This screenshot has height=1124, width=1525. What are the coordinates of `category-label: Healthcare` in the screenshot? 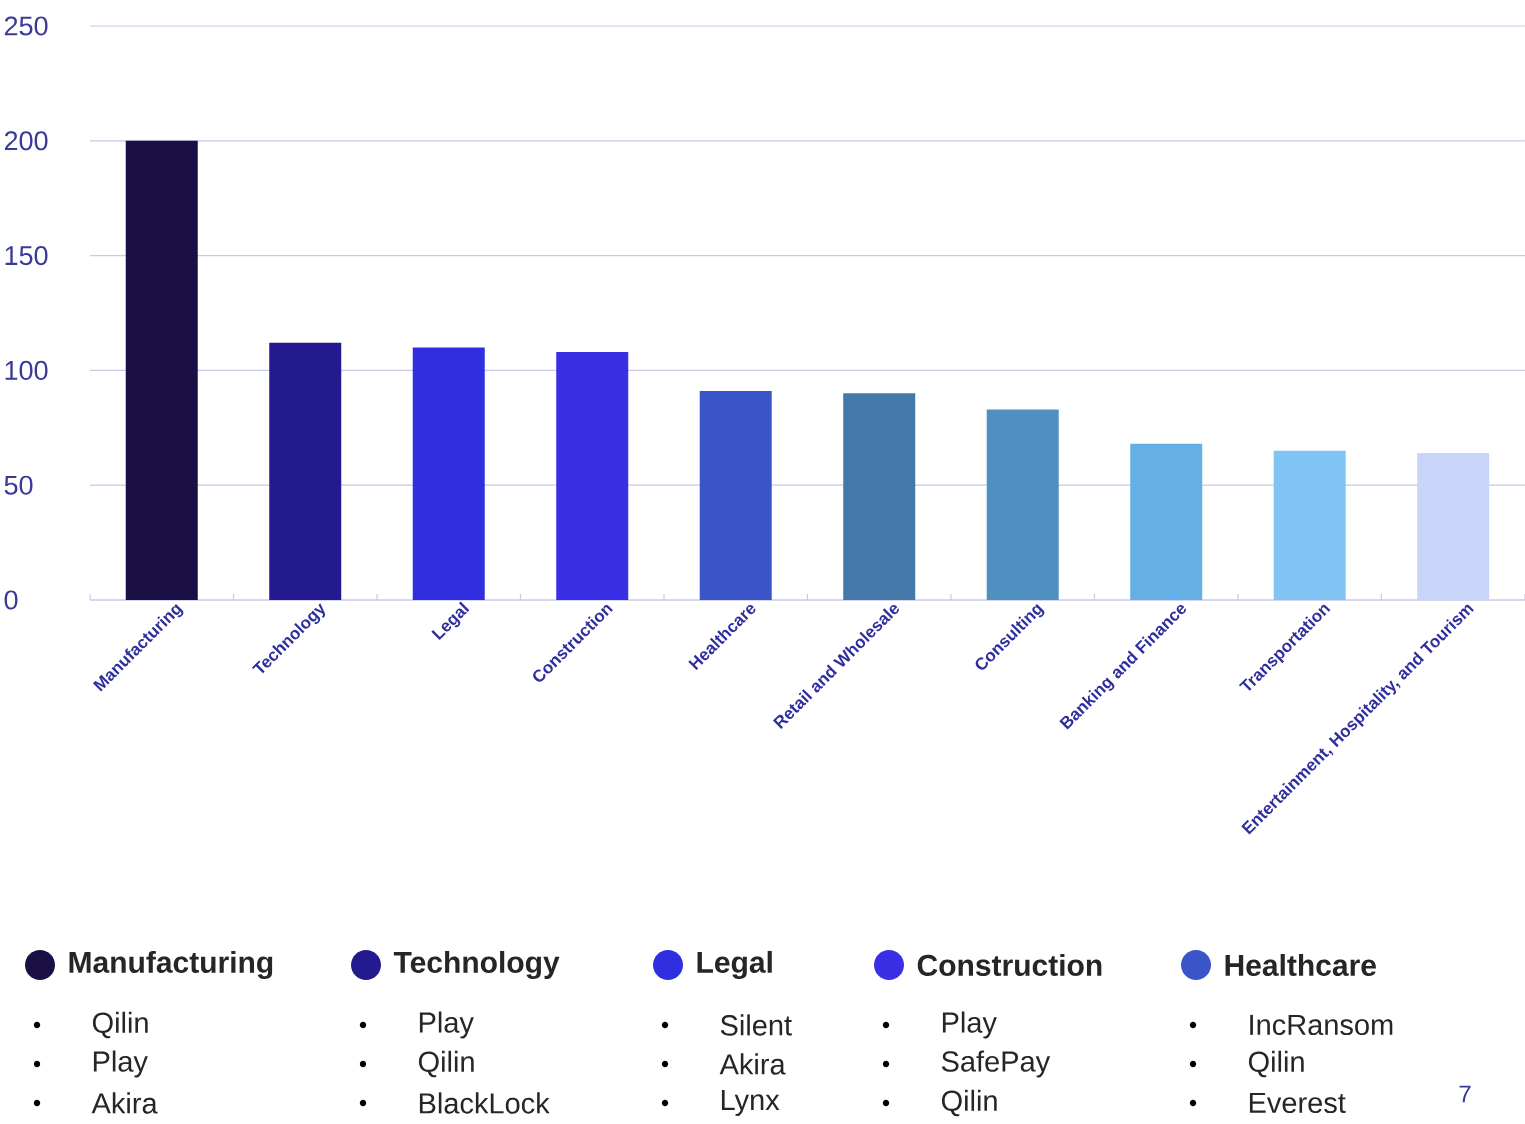 It's located at (1300, 965).